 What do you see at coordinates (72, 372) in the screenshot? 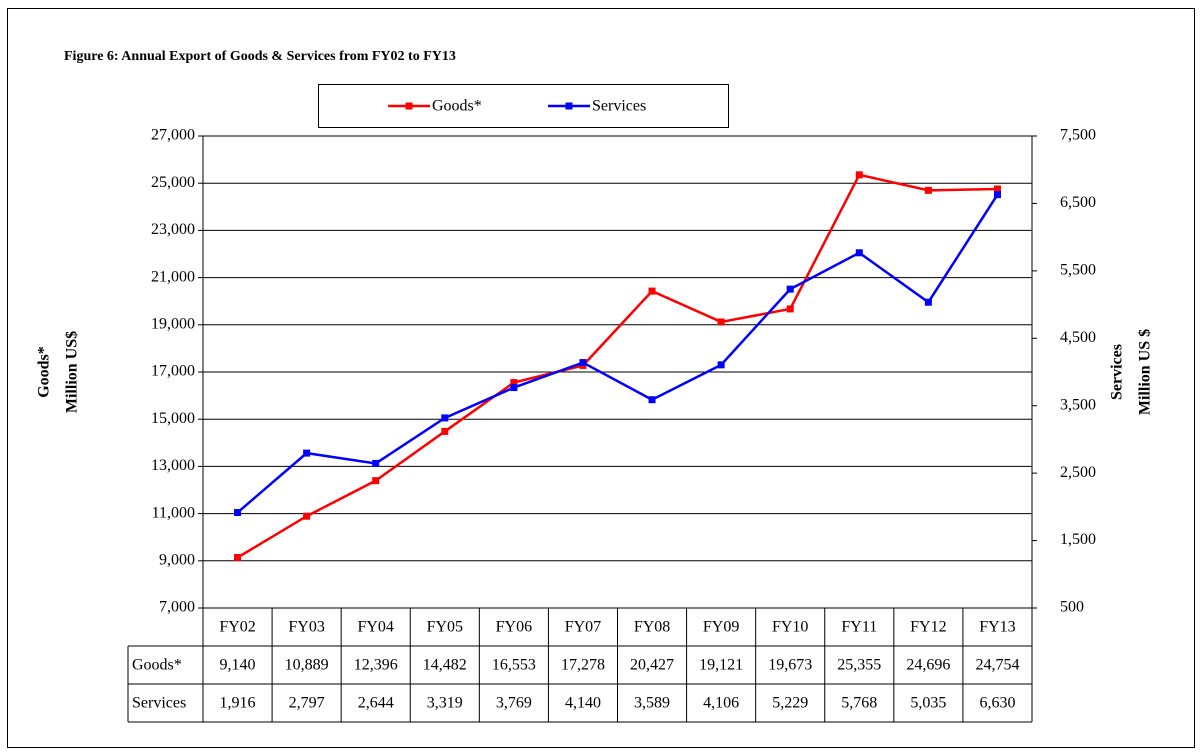
I see `y-axis-label: Million US$` at bounding box center [72, 372].